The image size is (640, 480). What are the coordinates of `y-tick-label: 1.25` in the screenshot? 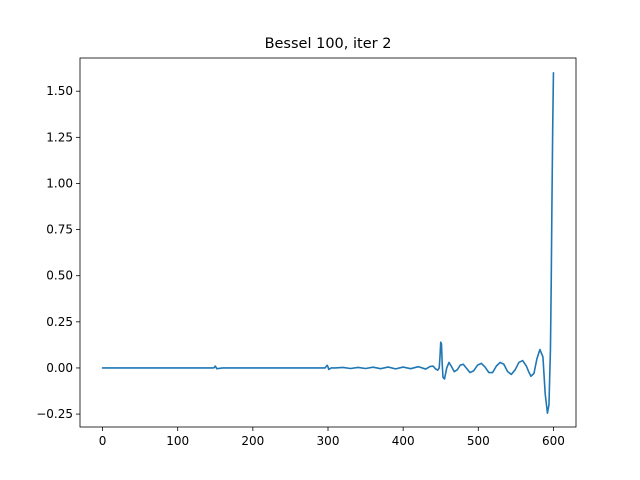 It's located at (59, 137).